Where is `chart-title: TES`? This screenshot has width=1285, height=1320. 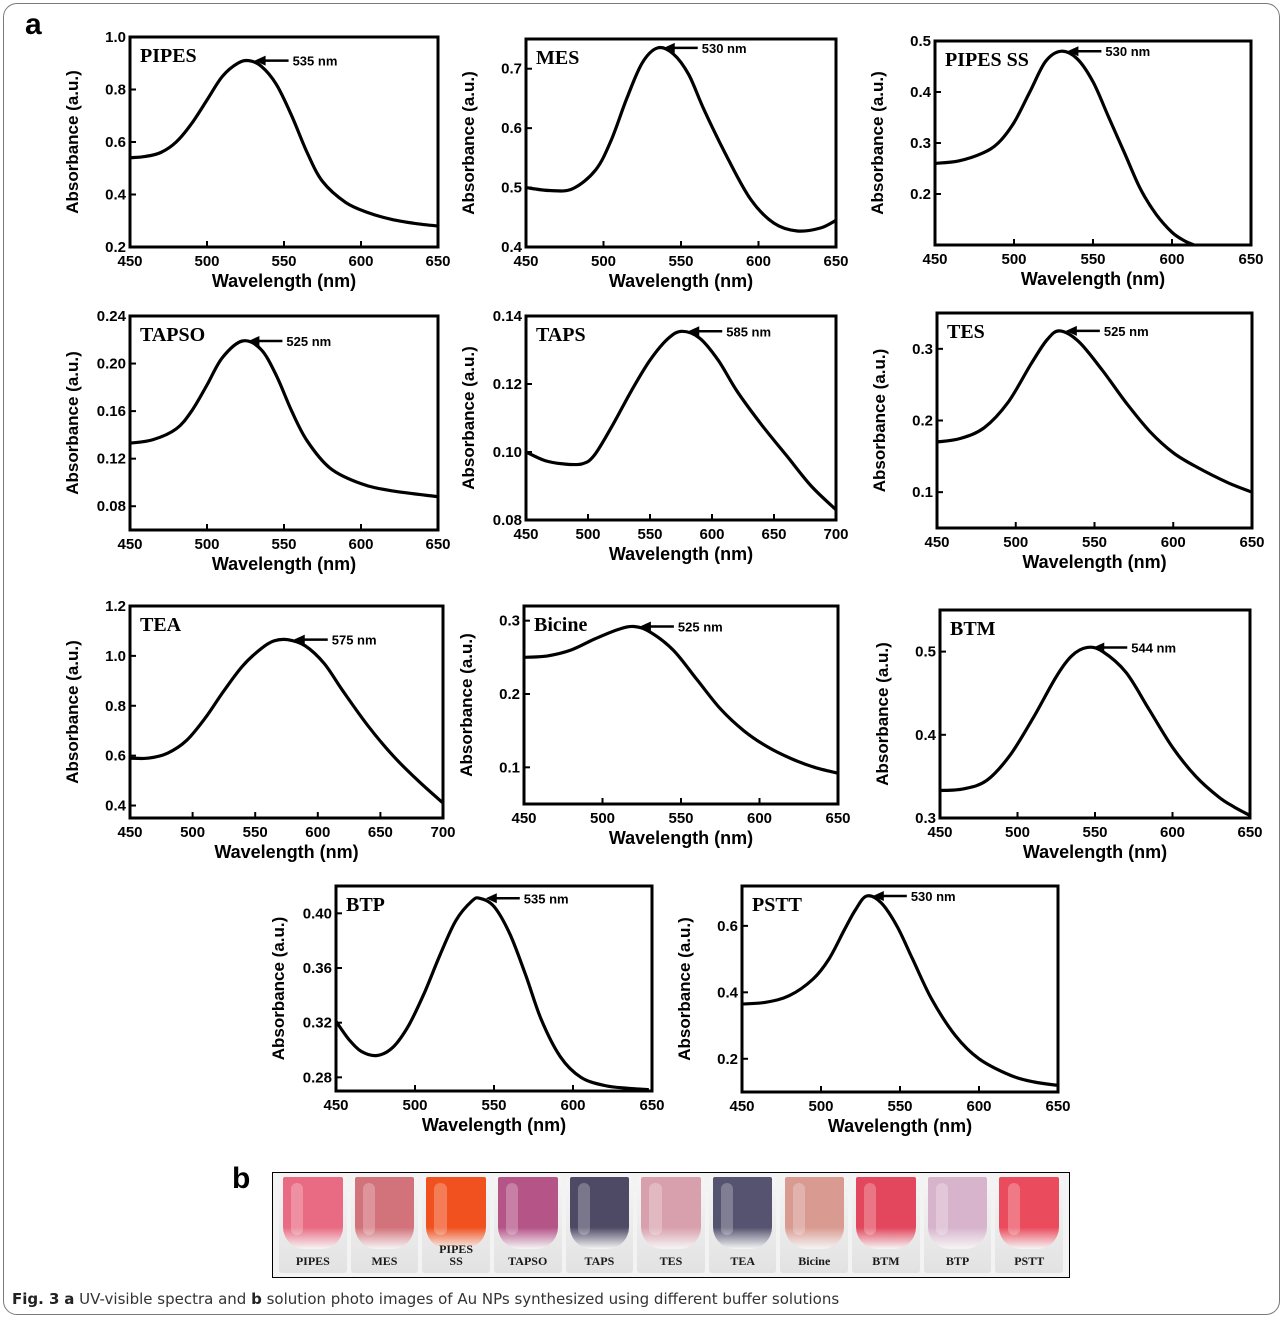 chart-title: TES is located at coordinates (966, 332).